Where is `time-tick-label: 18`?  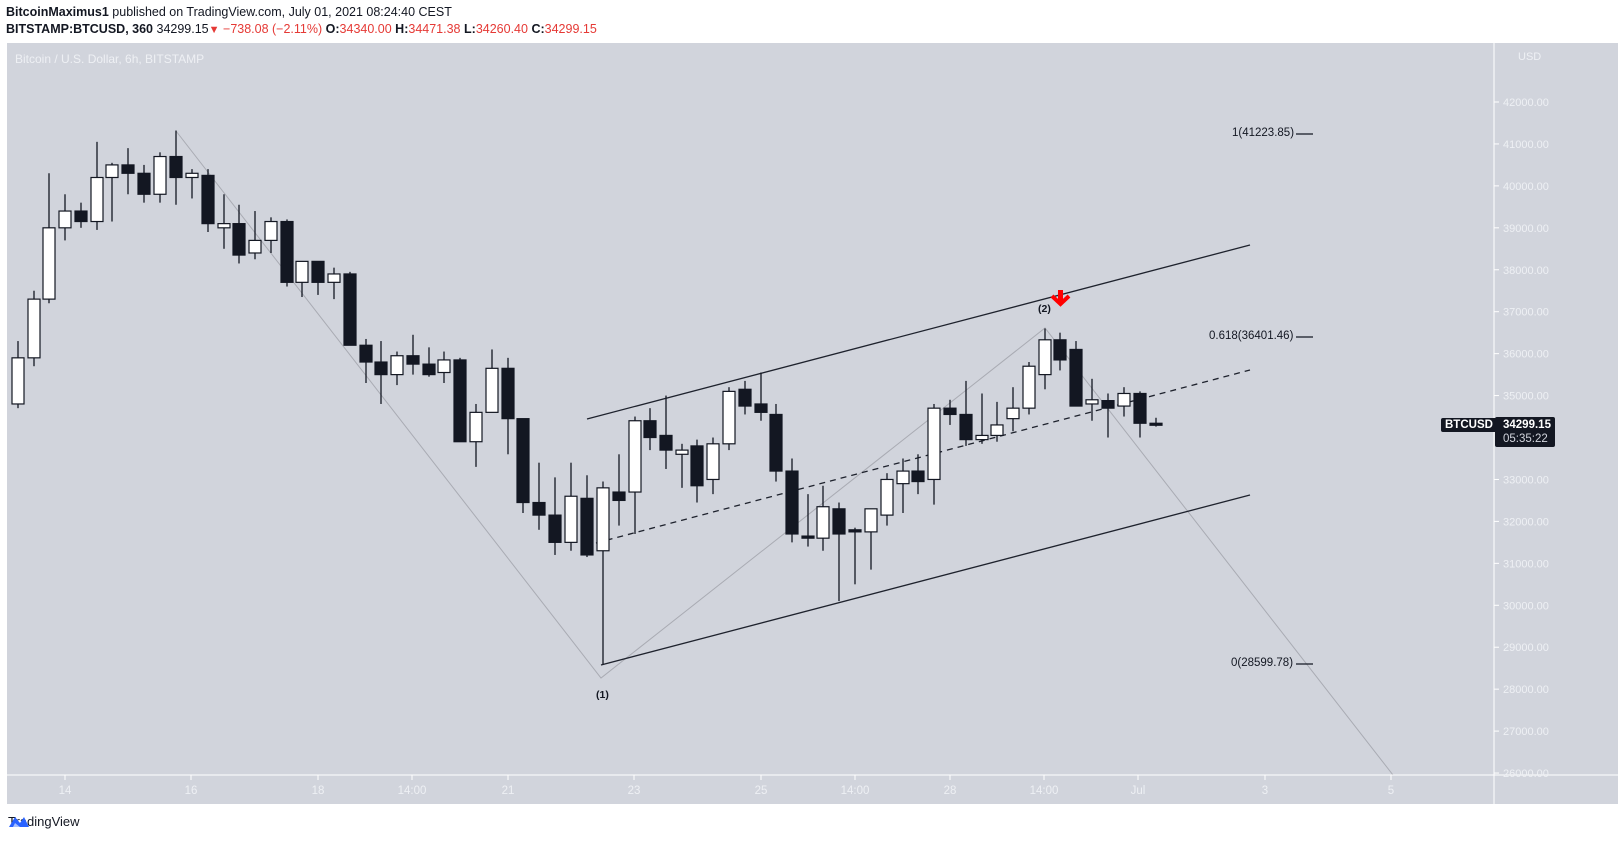
time-tick-label: 18 is located at coordinates (318, 791).